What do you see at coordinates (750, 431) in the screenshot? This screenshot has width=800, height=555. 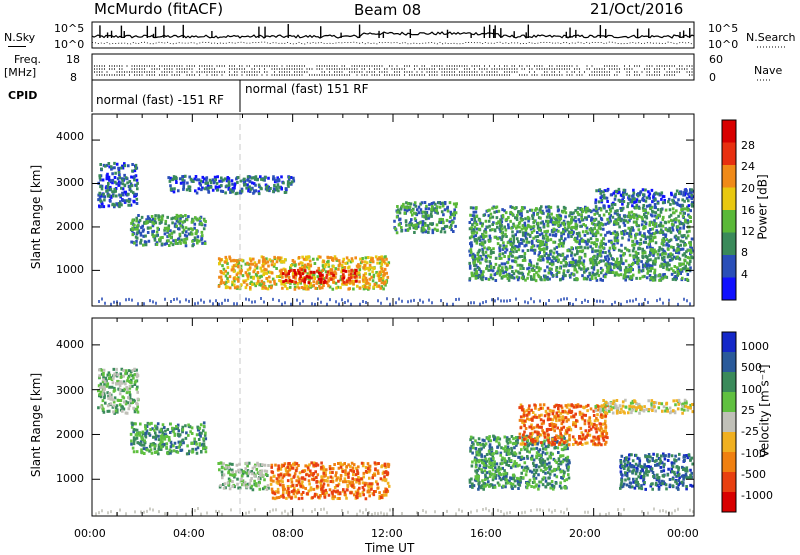 I see `velocity-cb-tick: -25` at bounding box center [750, 431].